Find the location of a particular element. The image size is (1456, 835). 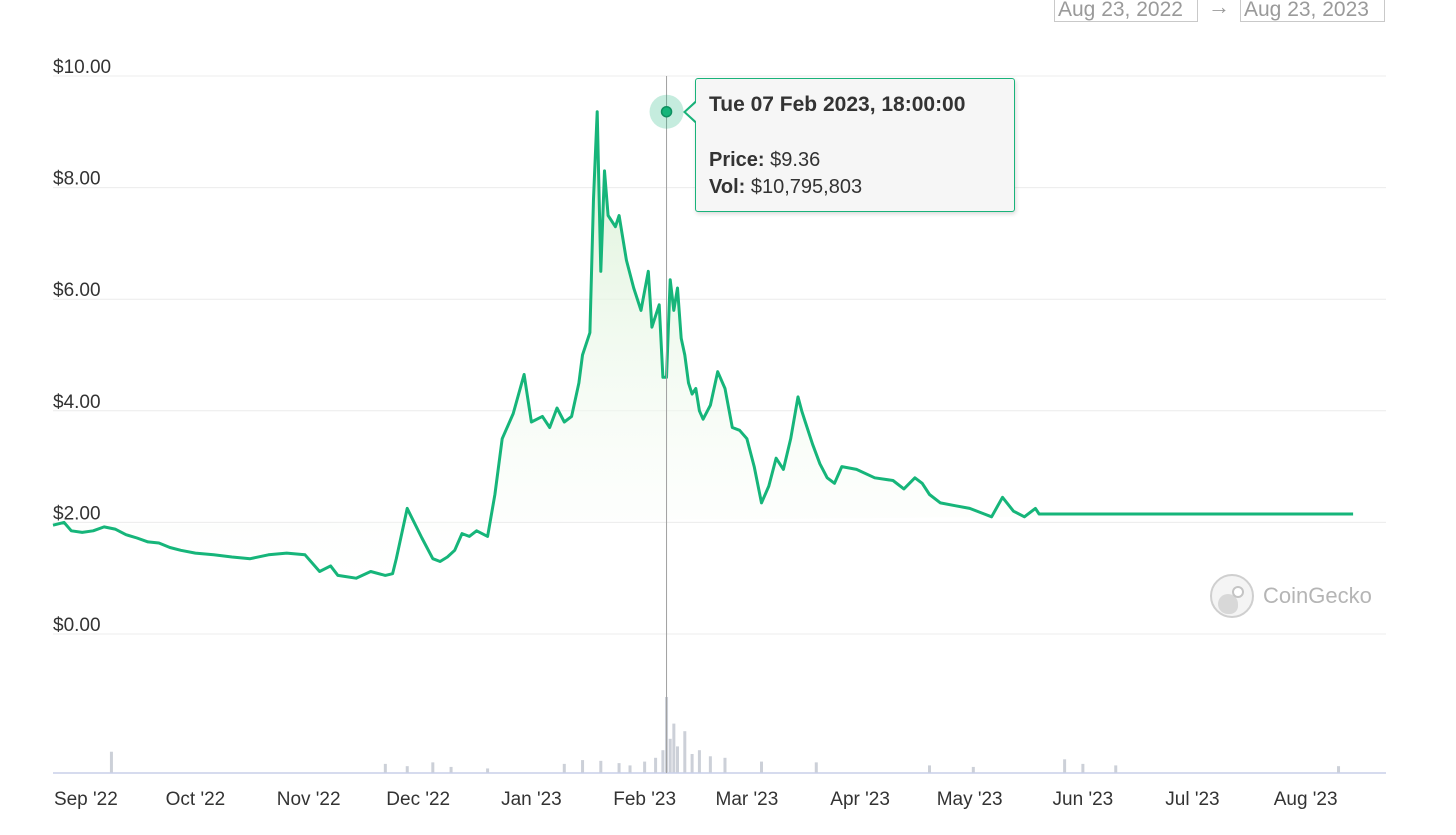

x-tick-label: Jul '23 is located at coordinates (1192, 799).